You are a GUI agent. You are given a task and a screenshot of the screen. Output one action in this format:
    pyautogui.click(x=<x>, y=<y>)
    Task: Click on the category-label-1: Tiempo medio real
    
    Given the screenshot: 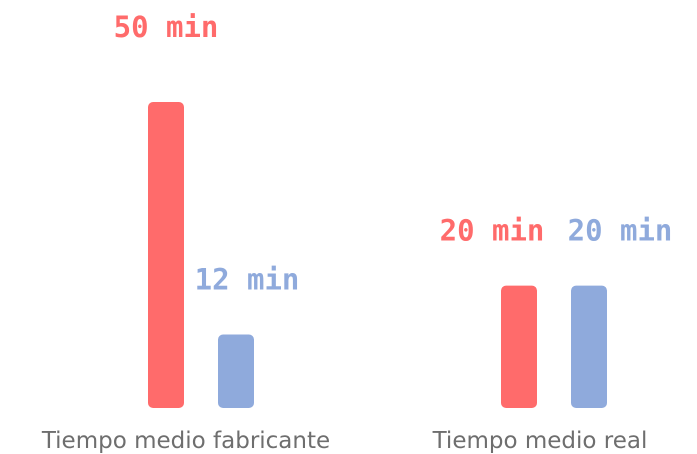 What is the action you would take?
    pyautogui.click(x=540, y=441)
    